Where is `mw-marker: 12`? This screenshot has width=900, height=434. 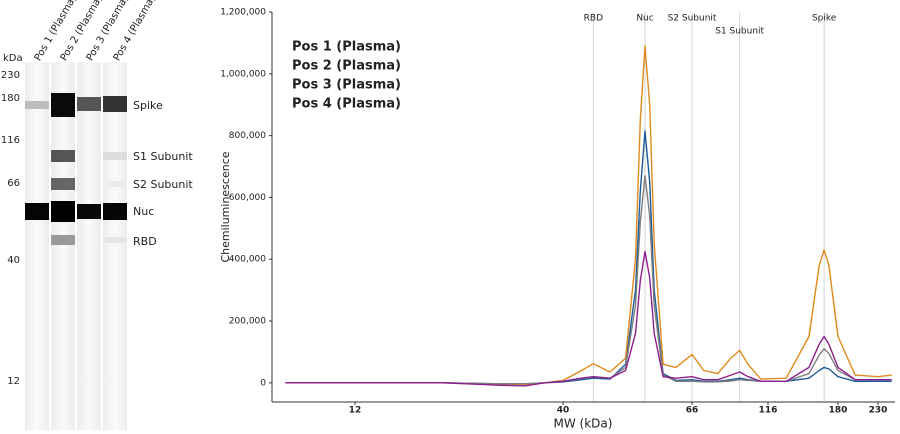 mw-marker: 12 is located at coordinates (13, 381).